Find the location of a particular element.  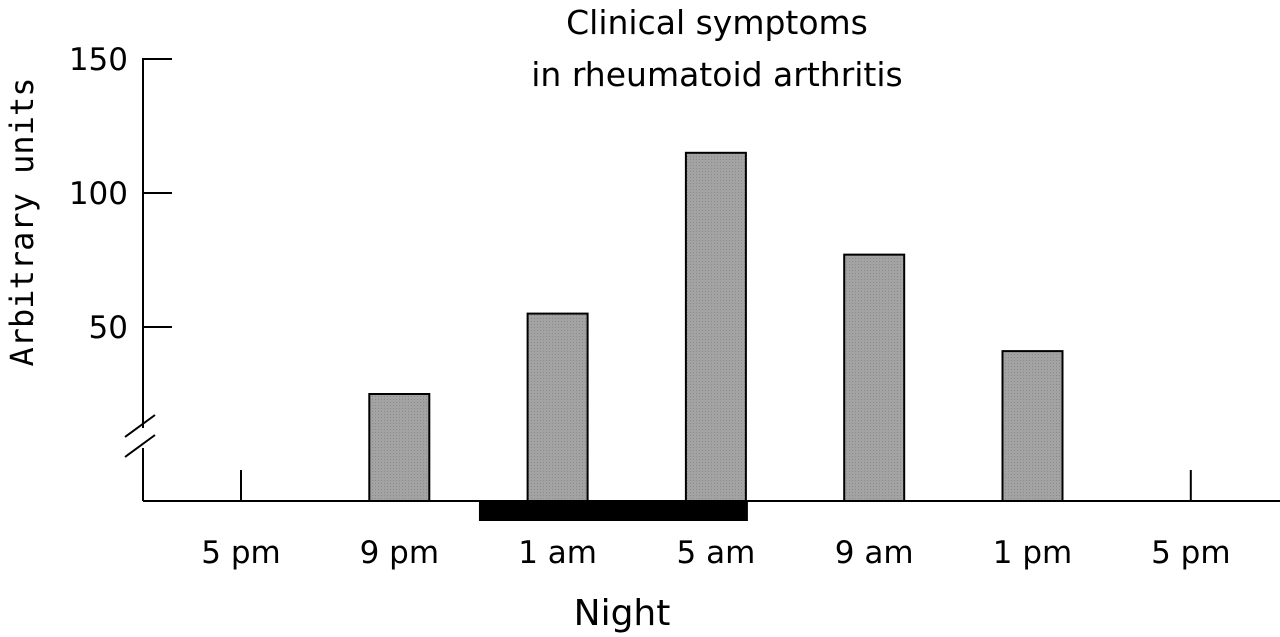

x-ticks: 5 pm 9 pm 1 am 5 am 9 am 1 pm 5 pm is located at coordinates (716, 520).